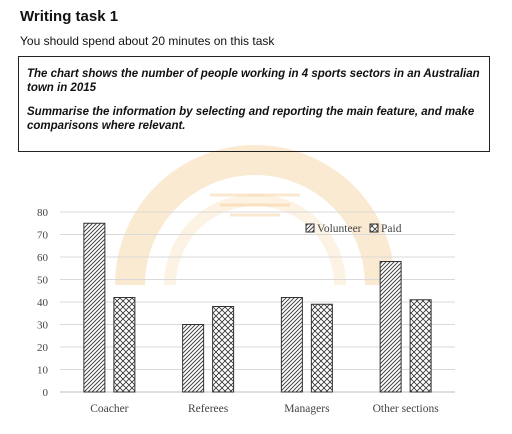 The height and width of the screenshot is (434, 512). What do you see at coordinates (307, 409) in the screenshot?
I see `x-tick-label: Managers` at bounding box center [307, 409].